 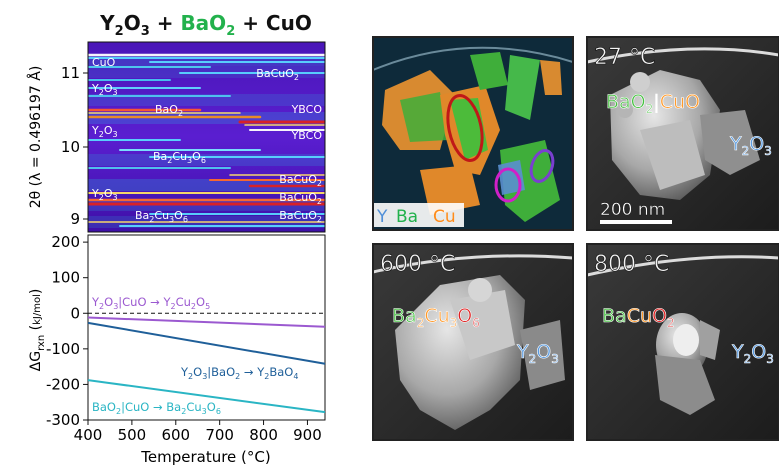 I want to click on y-tick-label: -100, so click(x=63, y=349).